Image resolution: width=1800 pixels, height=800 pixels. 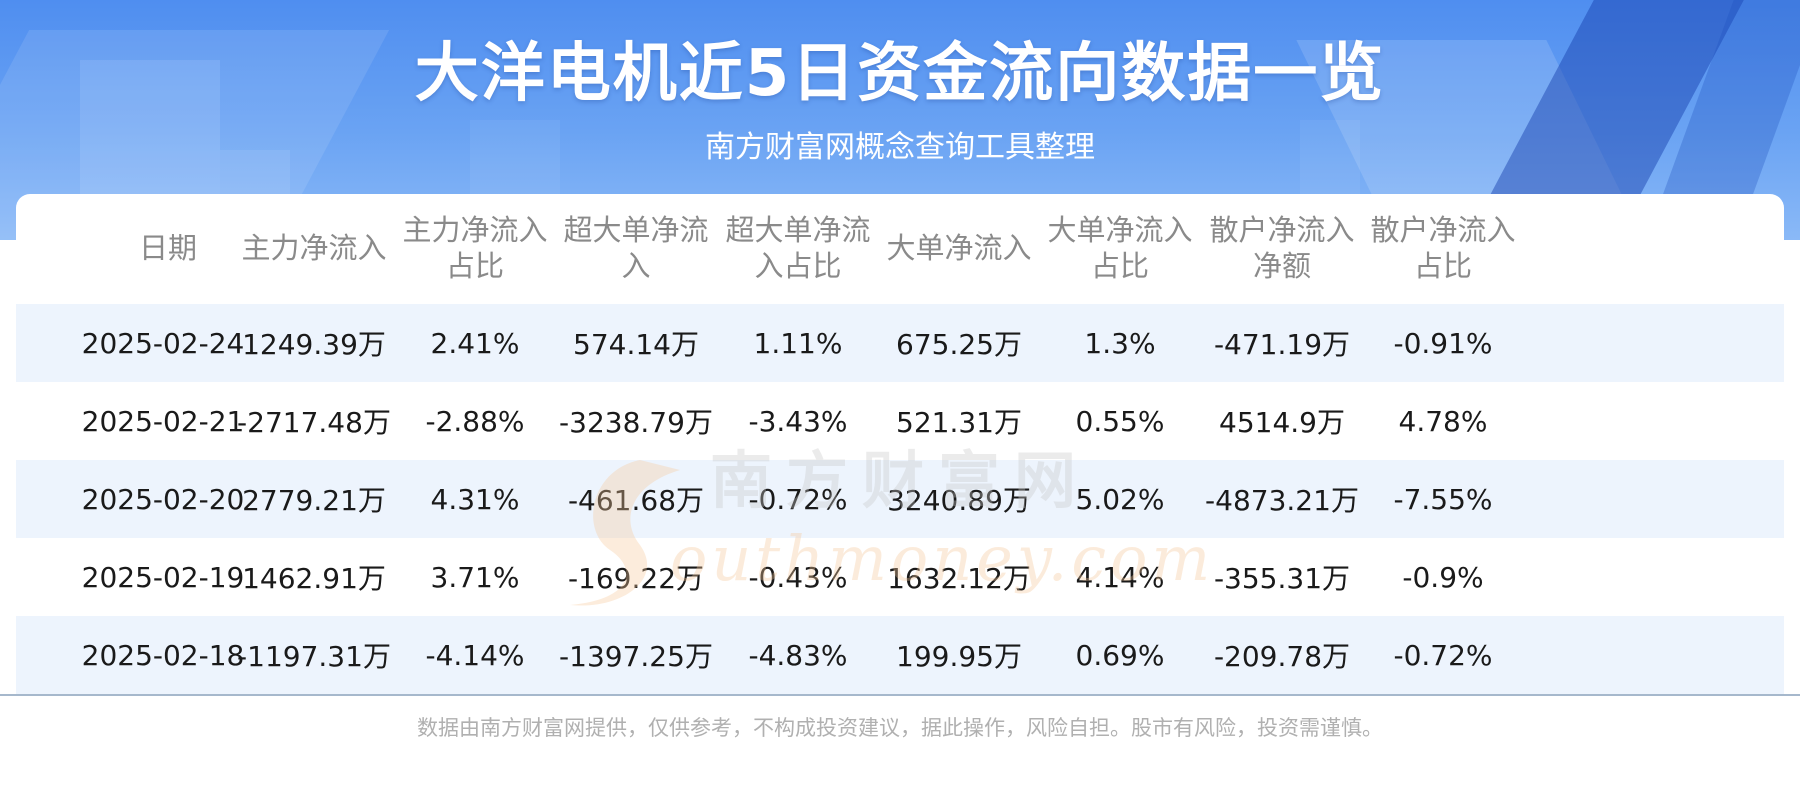 What do you see at coordinates (900, 147) in the screenshot?
I see `page-subtitle: 南方财富网概念查询工具整理` at bounding box center [900, 147].